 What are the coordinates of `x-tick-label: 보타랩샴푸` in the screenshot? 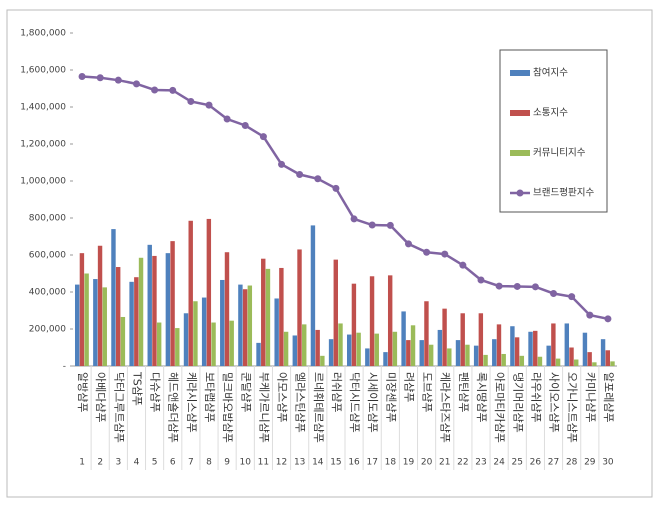 It's located at (209, 397).